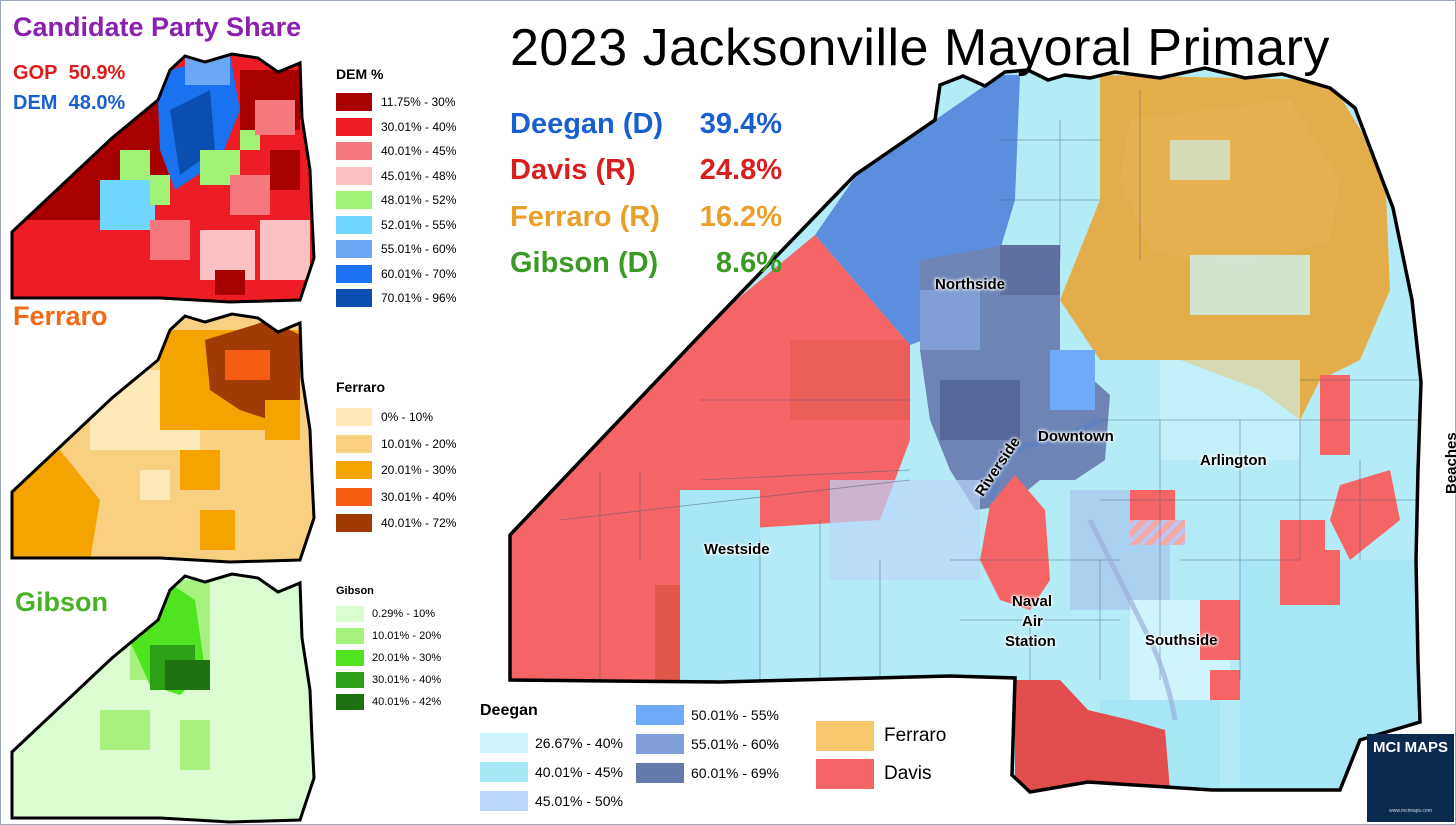  I want to click on result-row-deegan: Deegan (D) 39.4%, so click(646, 124).